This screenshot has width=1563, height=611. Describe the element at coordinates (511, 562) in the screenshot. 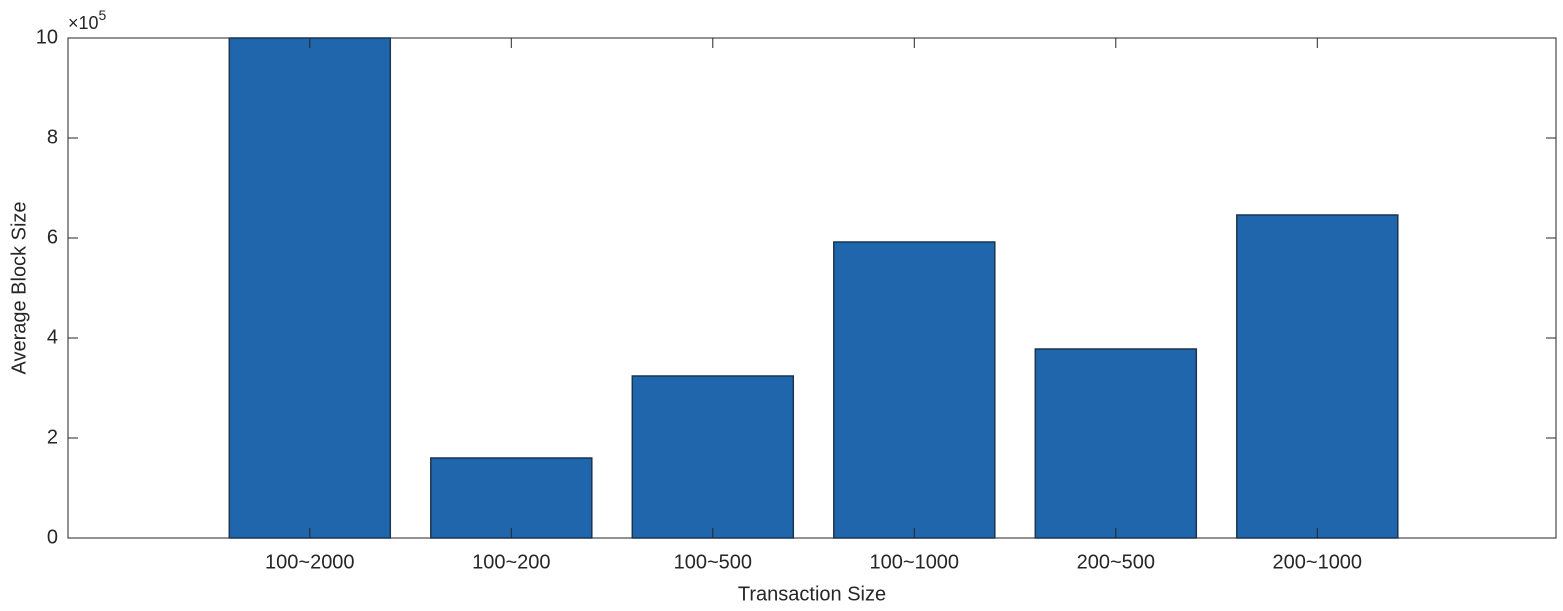

I see `x-tick-label: 100~200` at that location.